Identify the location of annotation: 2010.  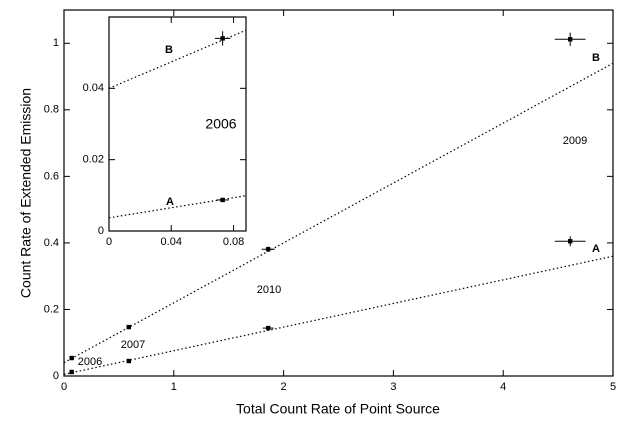
(269, 290).